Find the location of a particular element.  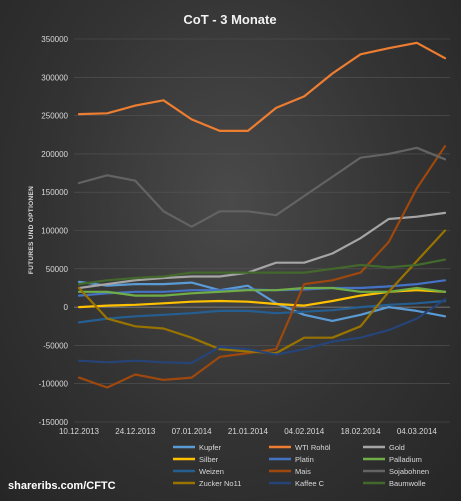

y-tick-label: 300000 is located at coordinates (54, 77).